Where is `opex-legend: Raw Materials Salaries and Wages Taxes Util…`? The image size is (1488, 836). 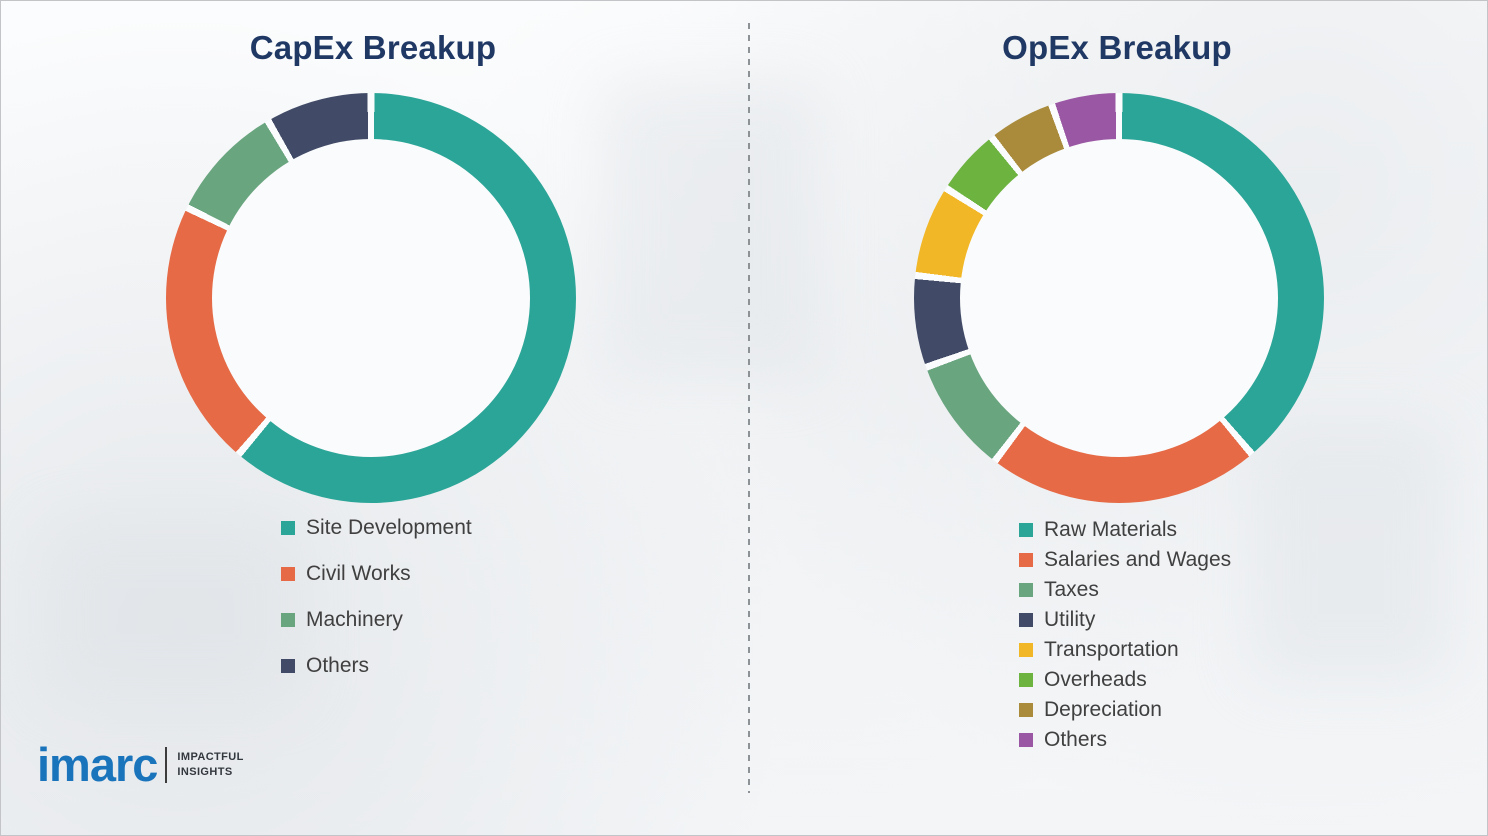
opex-legend: Raw Materials Salaries and Wages Taxes Util… is located at coordinates (1125, 637).